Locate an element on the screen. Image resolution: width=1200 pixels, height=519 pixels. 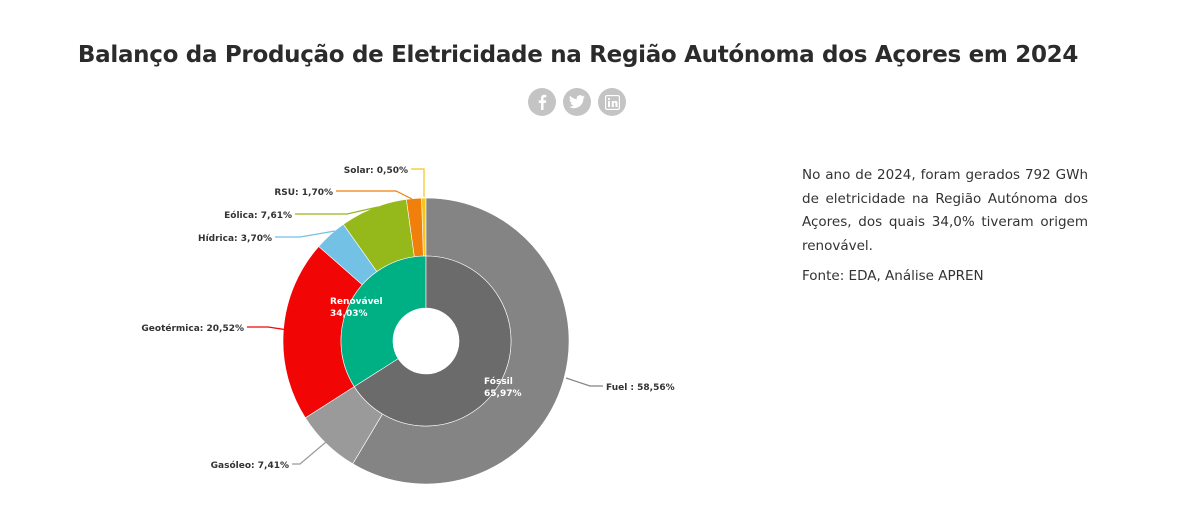
inner-value-fóssil: 65,97% is located at coordinates (503, 394).